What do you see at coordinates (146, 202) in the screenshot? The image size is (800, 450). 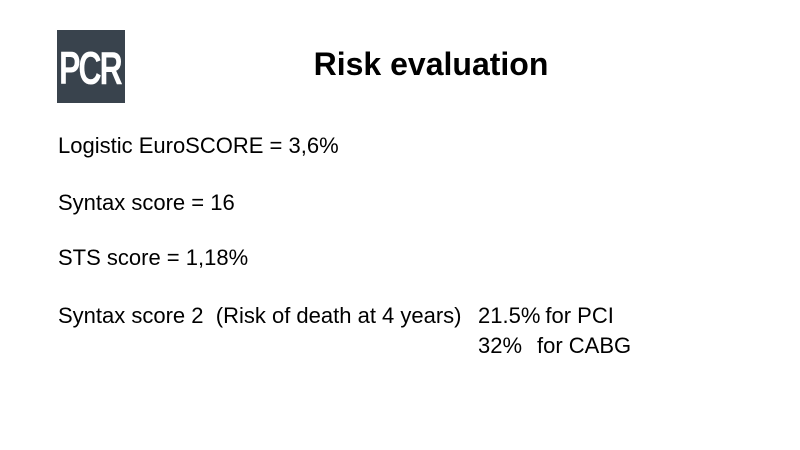 I see `score-line-syntax-score: Syntax score = 16` at bounding box center [146, 202].